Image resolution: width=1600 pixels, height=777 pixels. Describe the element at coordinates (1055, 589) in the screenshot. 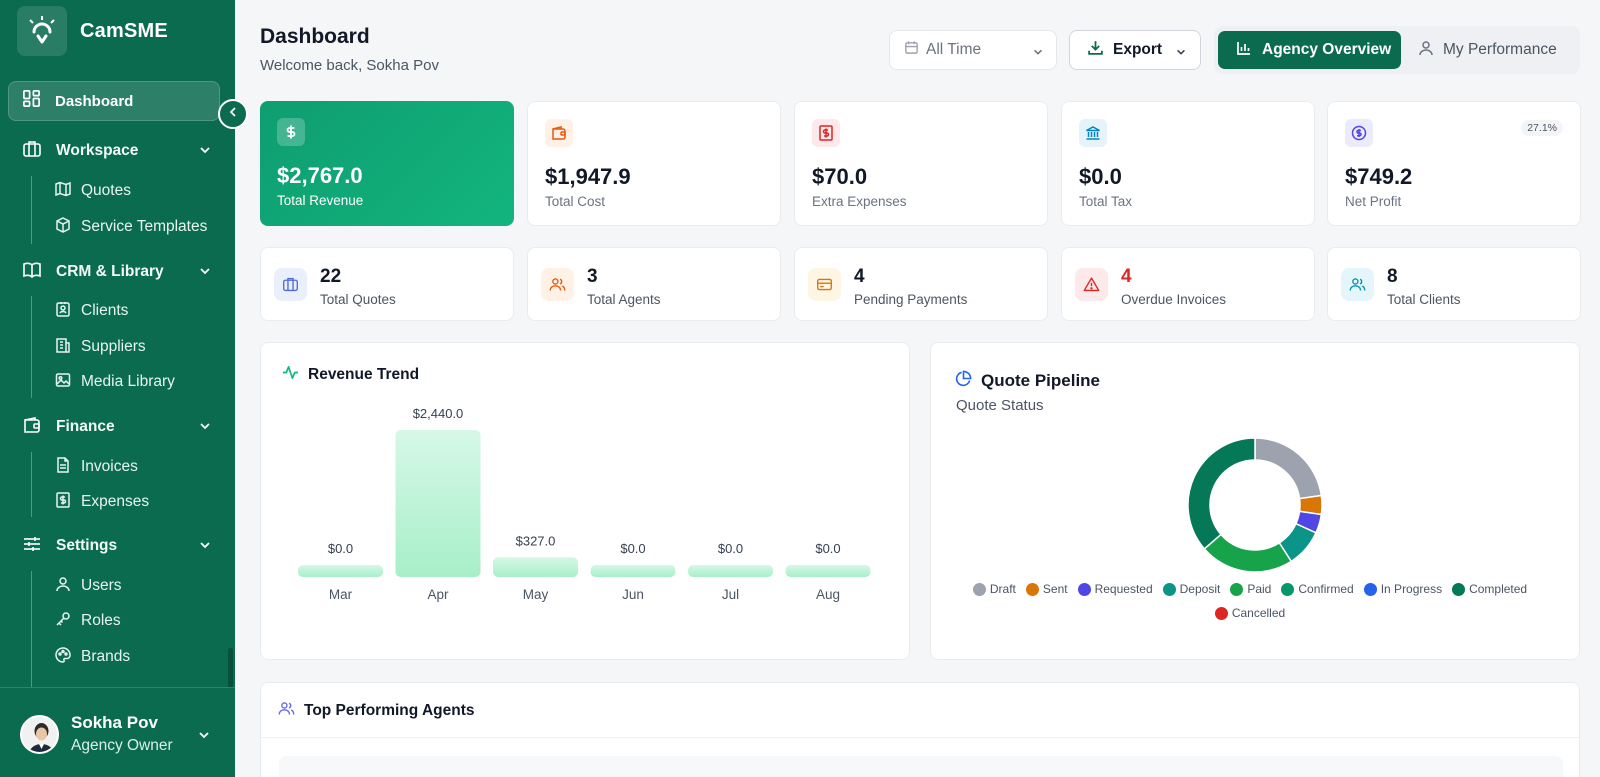

I see `legend-label: Sent` at that location.